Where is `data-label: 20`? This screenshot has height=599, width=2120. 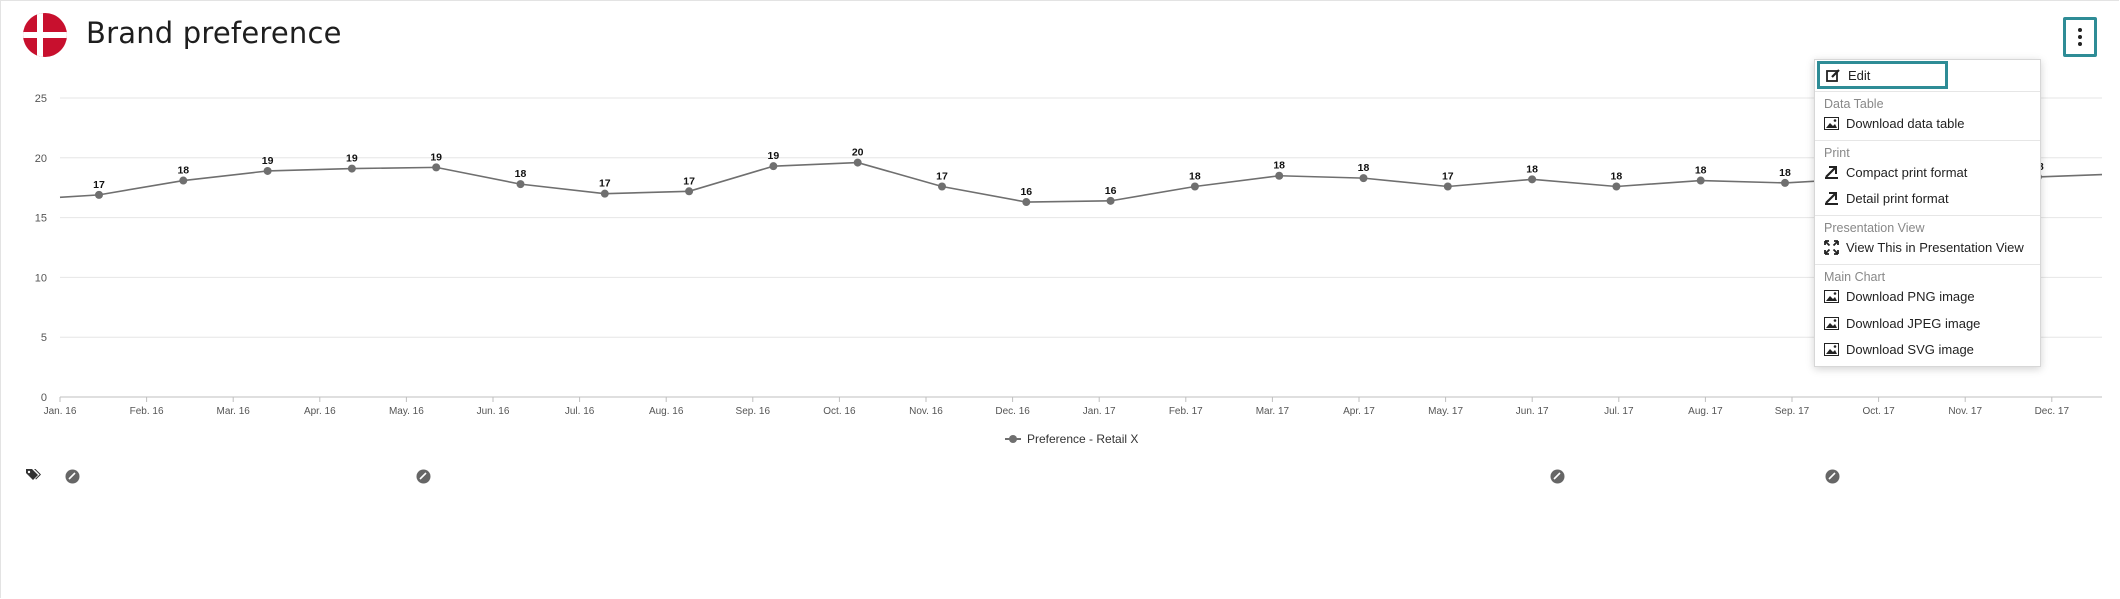
data-label: 20 is located at coordinates (858, 153).